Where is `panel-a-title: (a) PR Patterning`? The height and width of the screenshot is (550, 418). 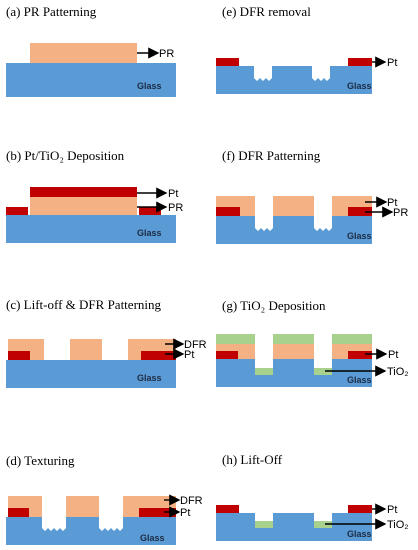 panel-a-title: (a) PR Patterning is located at coordinates (51, 11).